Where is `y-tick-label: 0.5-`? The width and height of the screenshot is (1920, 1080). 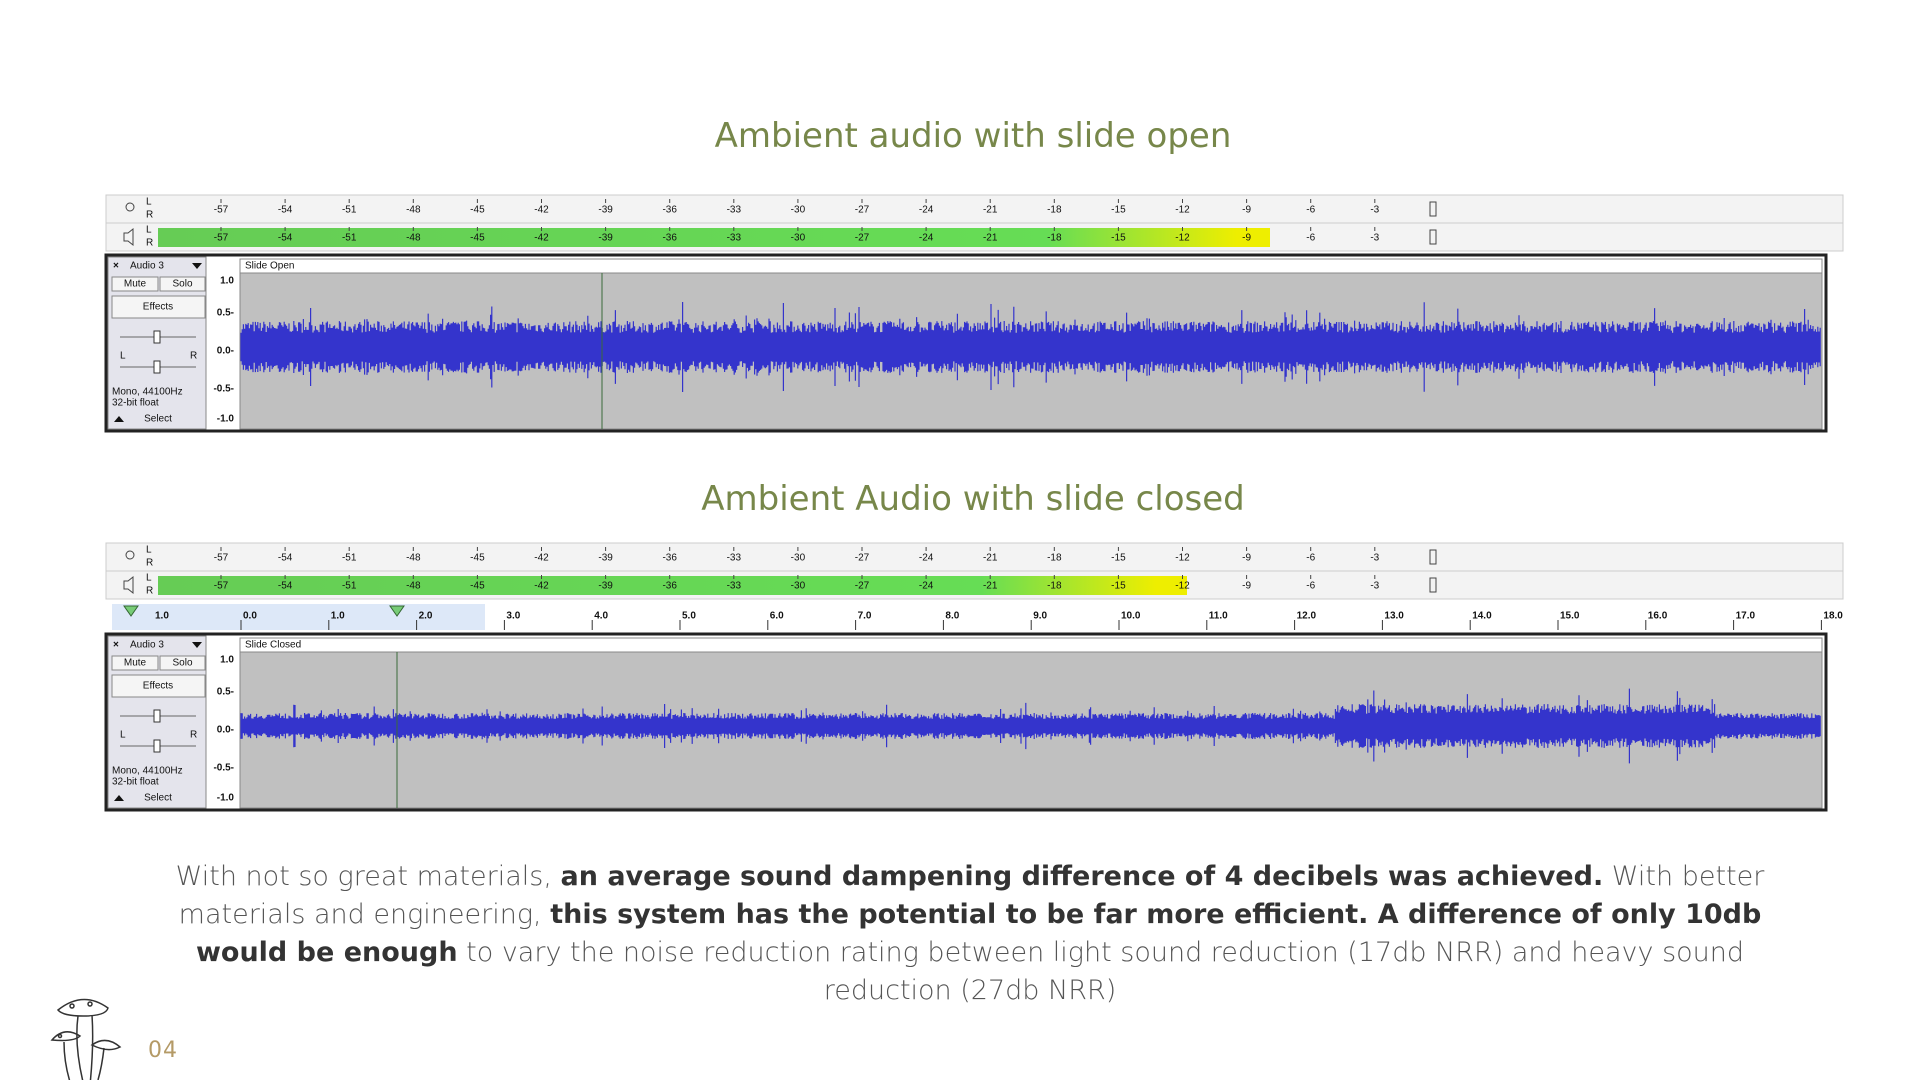
y-tick-label: 0.5- is located at coordinates (225, 313).